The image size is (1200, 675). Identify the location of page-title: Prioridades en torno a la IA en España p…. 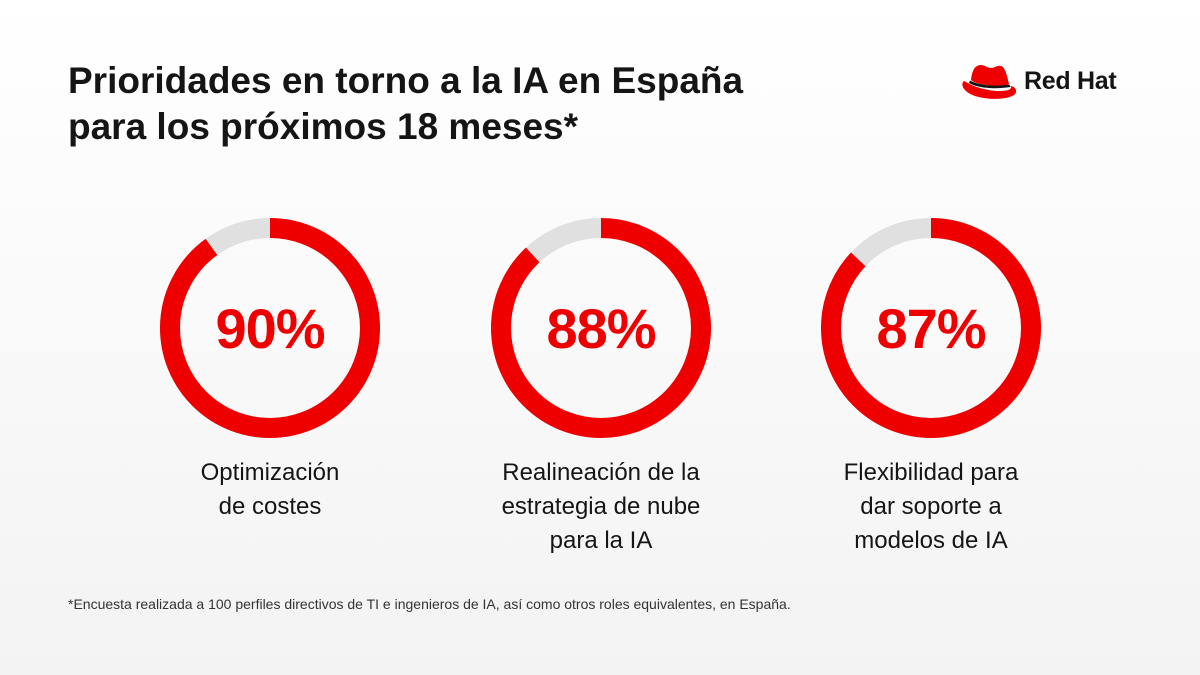
(448, 104).